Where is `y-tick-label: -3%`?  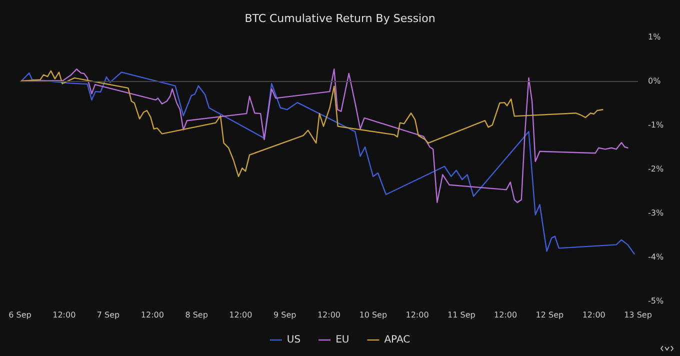
y-tick-label: -3% is located at coordinates (656, 213).